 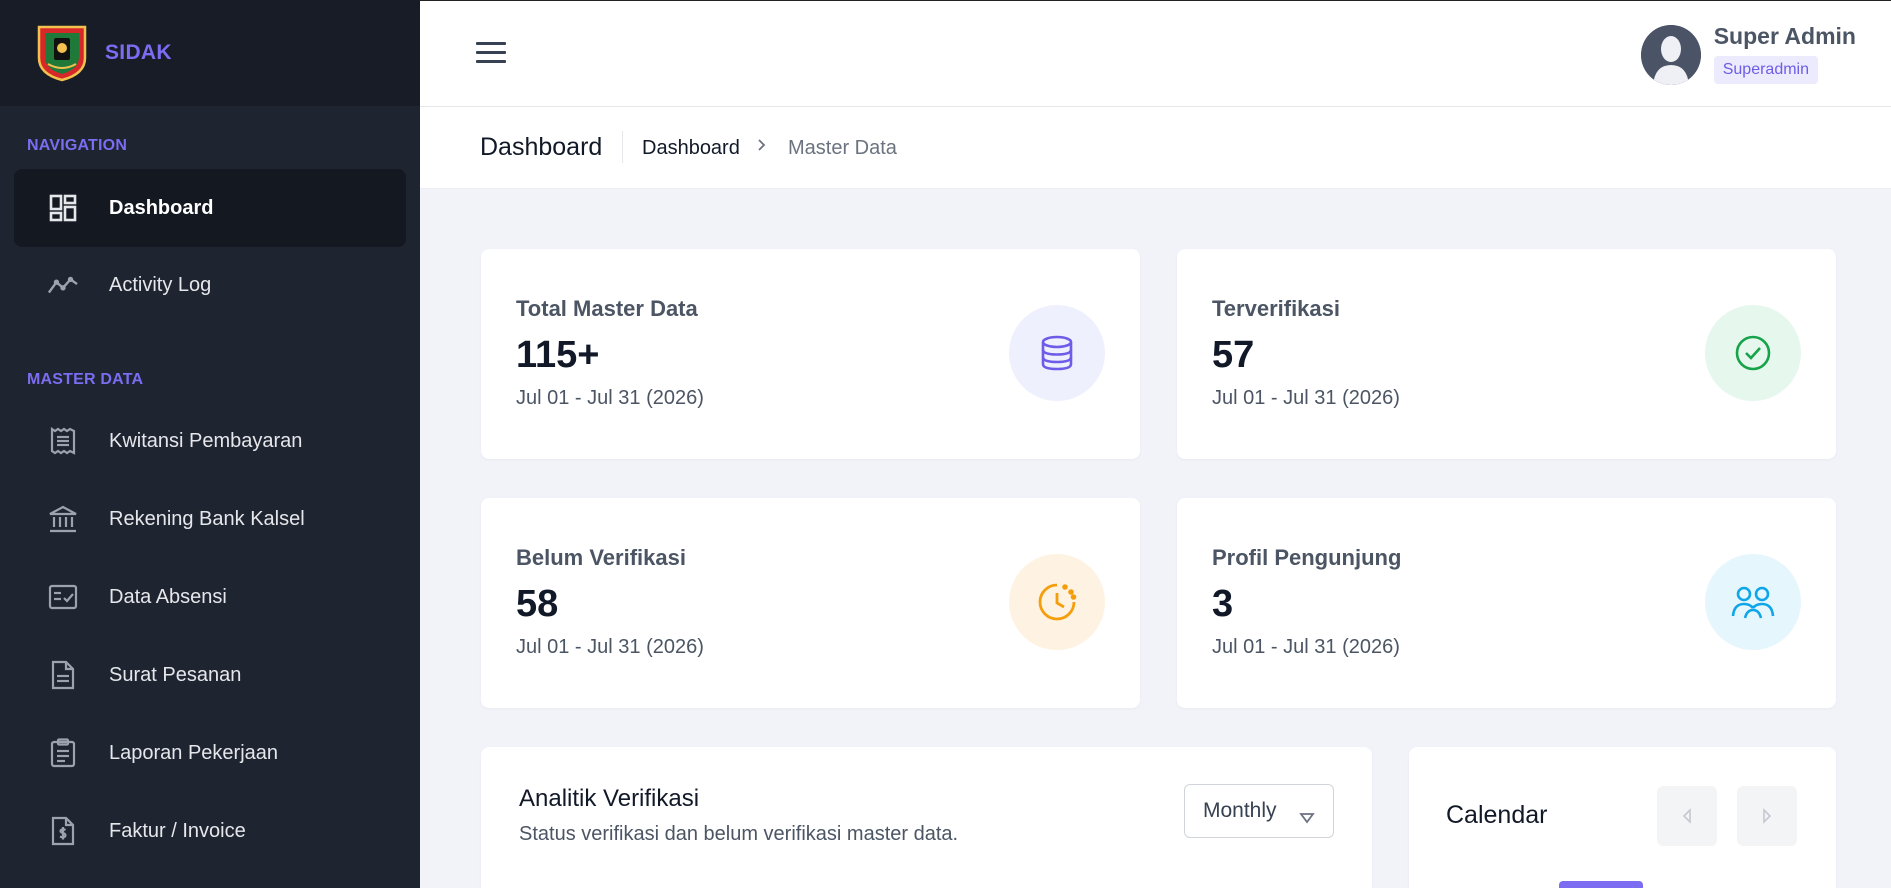 I want to click on sidebar-item-label: Kwitansi Pembayaran, so click(x=206, y=440).